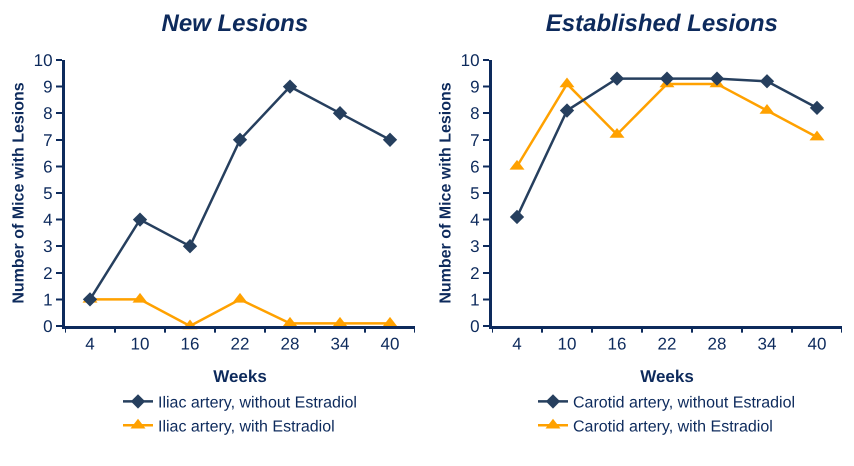 Image resolution: width=854 pixels, height=466 pixels. Describe the element at coordinates (684, 403) in the screenshot. I see `legend-label: Carotid artery, without Estradiol` at that location.